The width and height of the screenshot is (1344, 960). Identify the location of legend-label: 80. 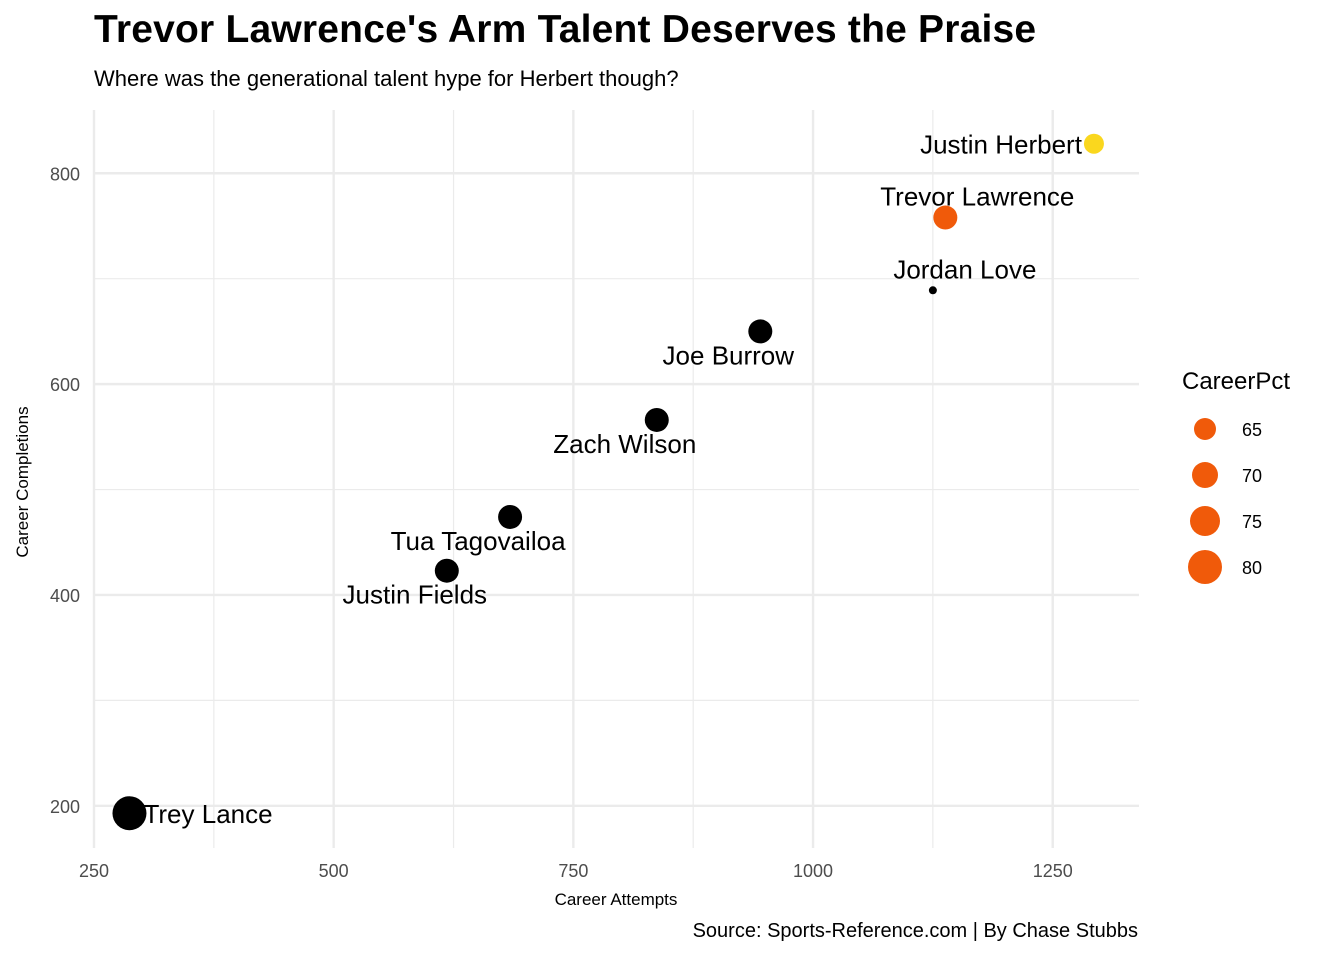
(1252, 568).